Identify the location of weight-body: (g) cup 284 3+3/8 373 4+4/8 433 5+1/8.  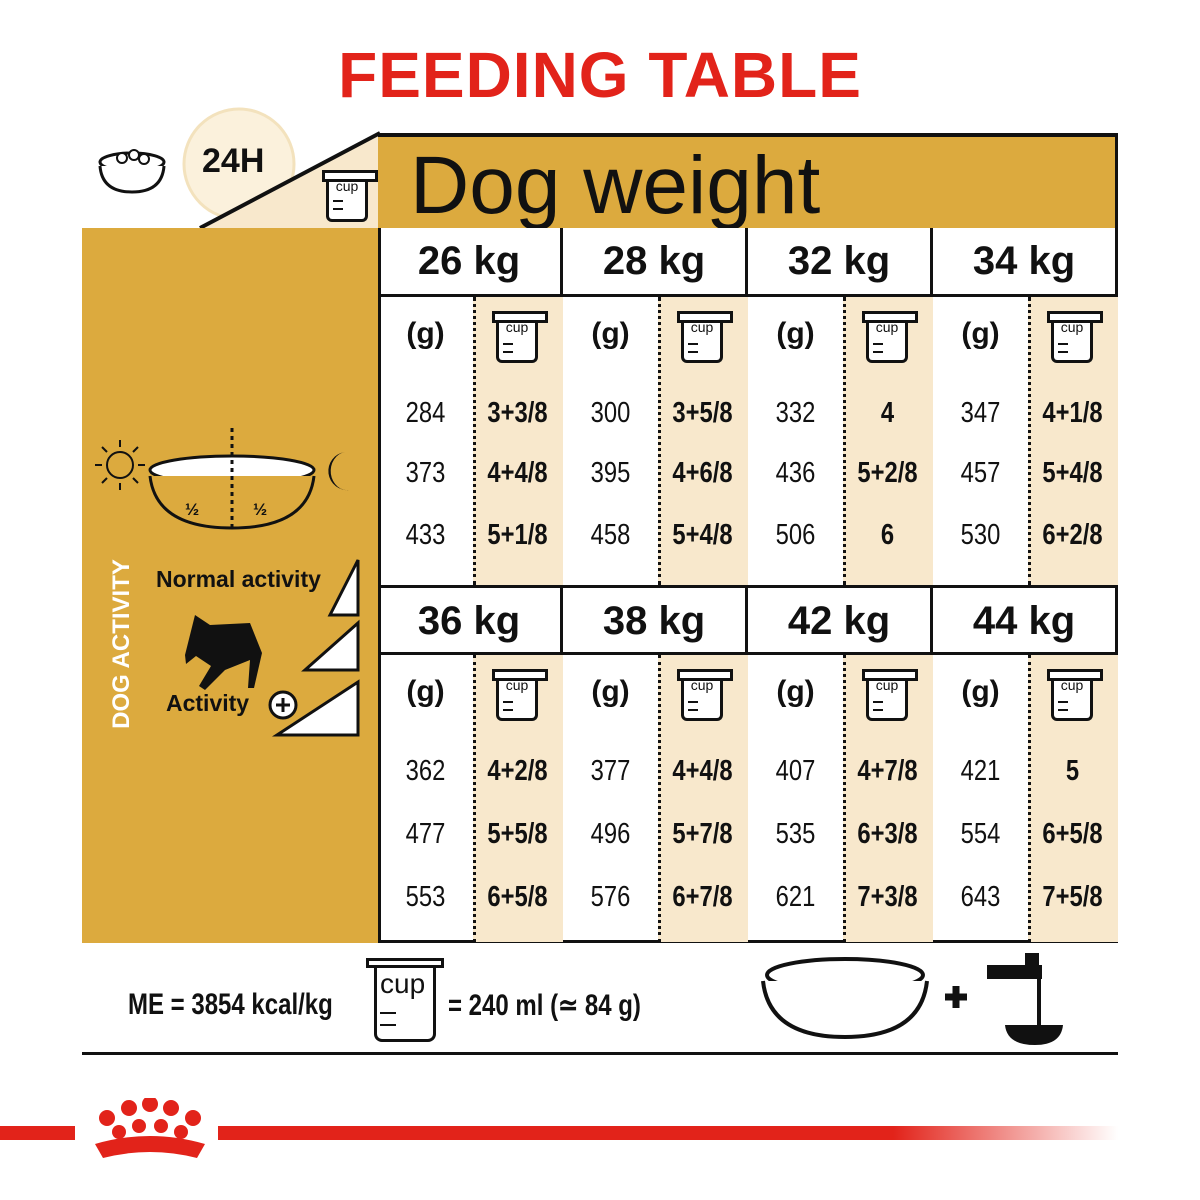
(470, 441).